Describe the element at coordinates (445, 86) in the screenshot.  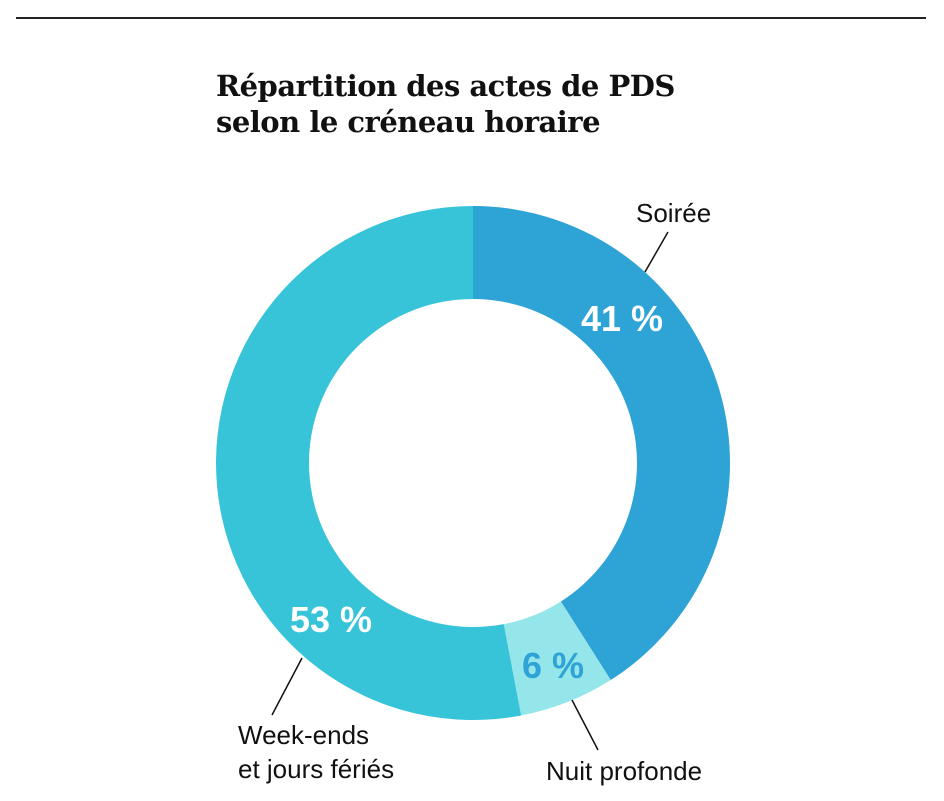
I see `title-line-1: Répartition des actes de PDS` at that location.